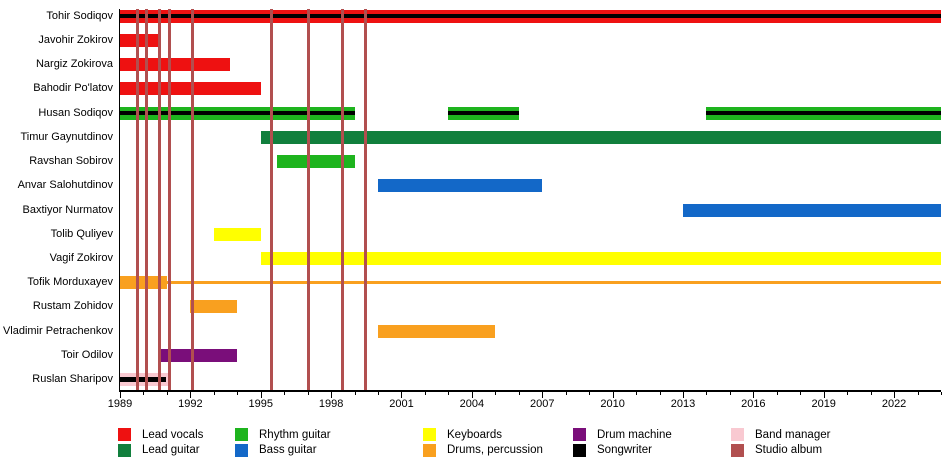 The height and width of the screenshot is (464, 950). I want to click on legend-swatch-band_manager, so click(737, 434).